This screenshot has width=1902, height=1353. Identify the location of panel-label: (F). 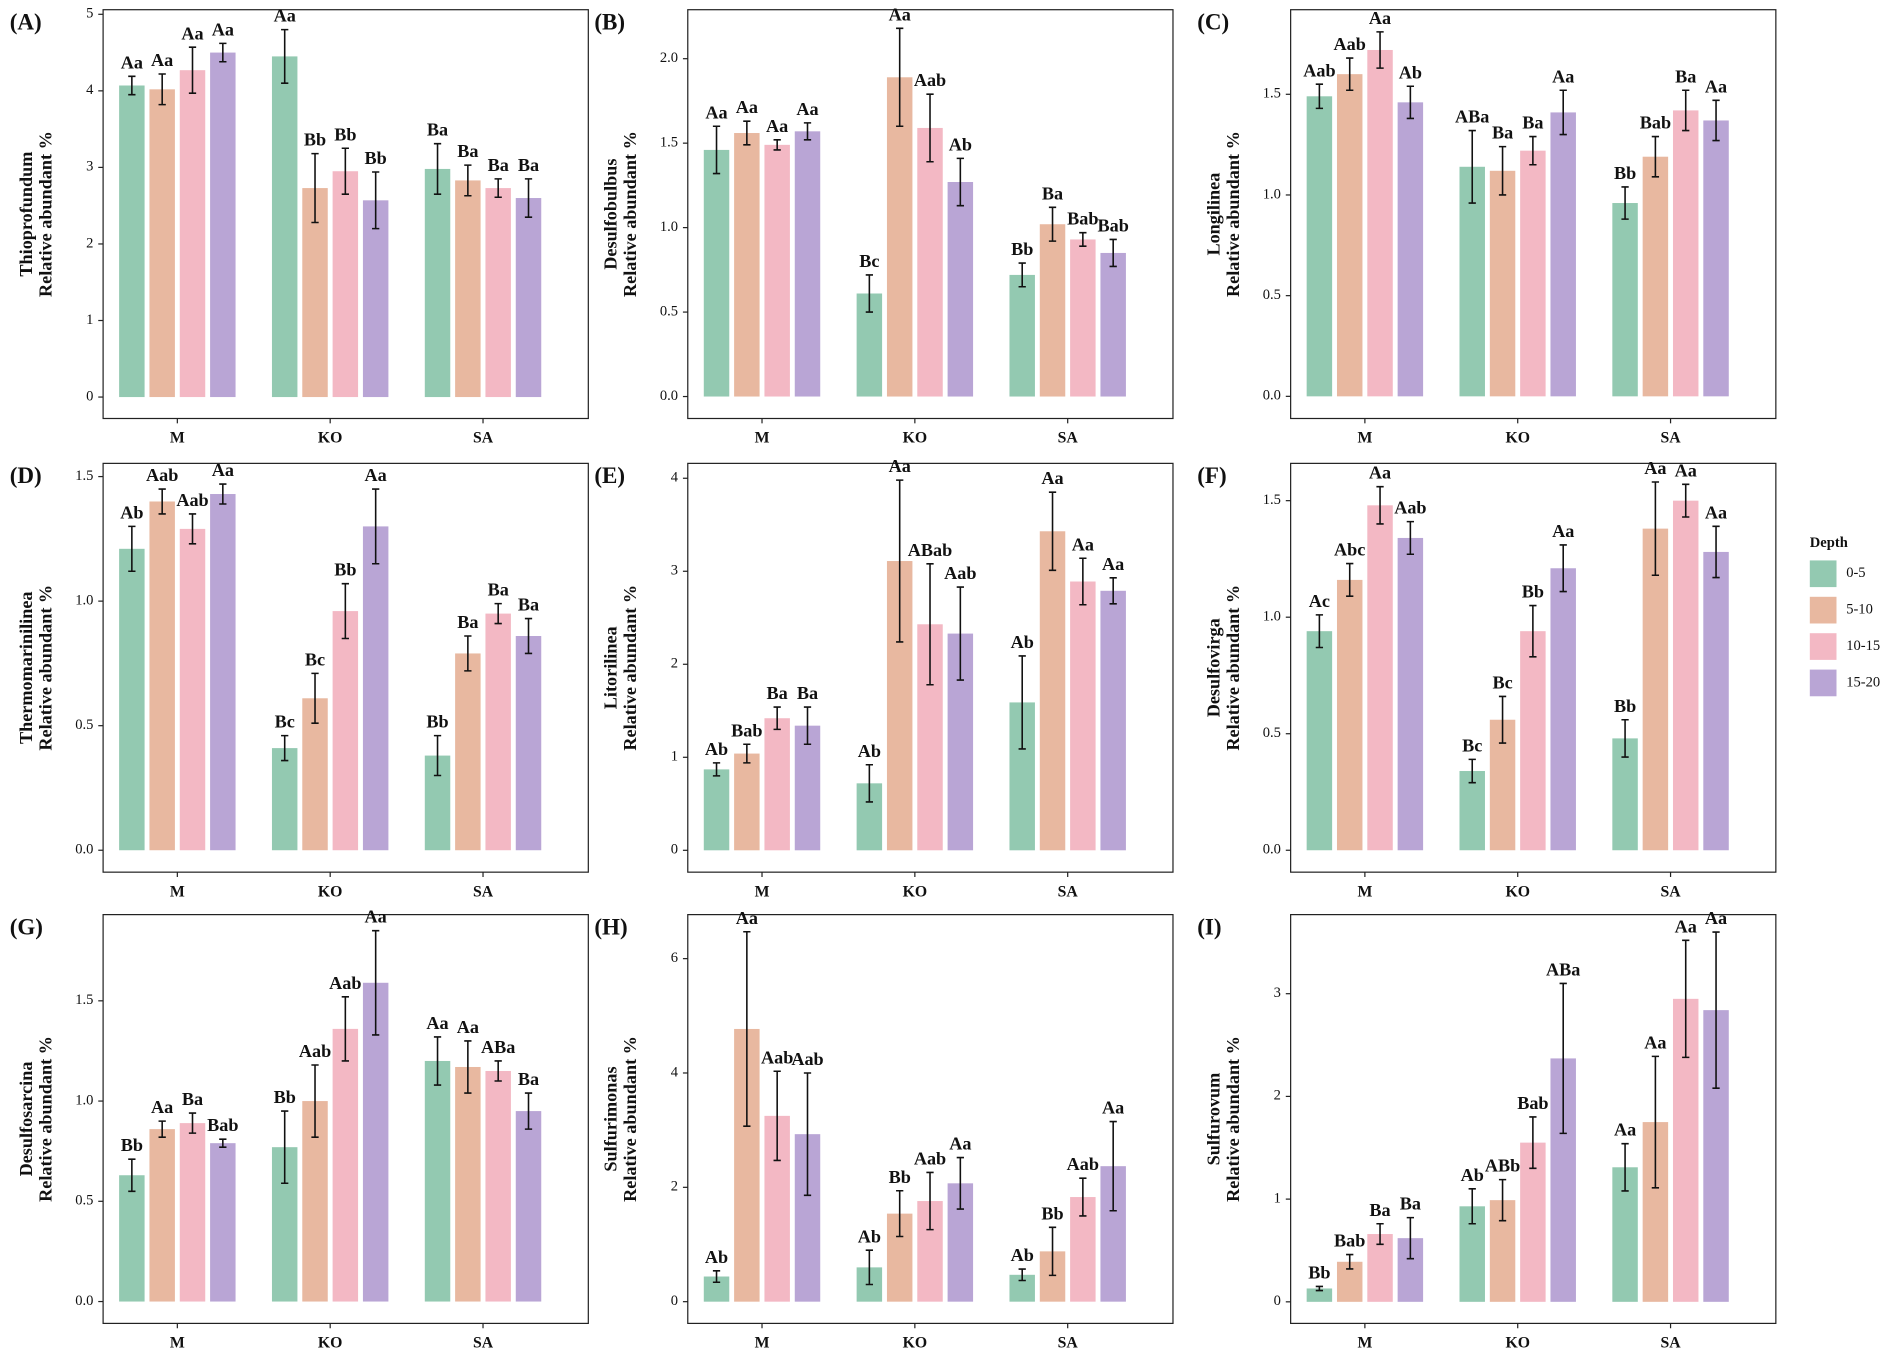
(1211, 475).